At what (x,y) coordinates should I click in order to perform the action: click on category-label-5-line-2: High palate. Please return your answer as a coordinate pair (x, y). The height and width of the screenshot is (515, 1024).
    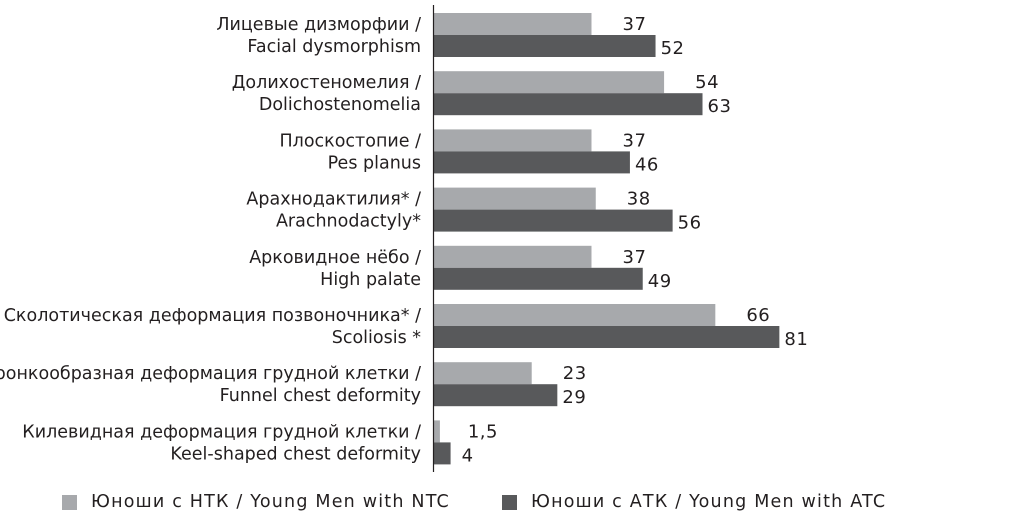
    Looking at the image, I should click on (370, 280).